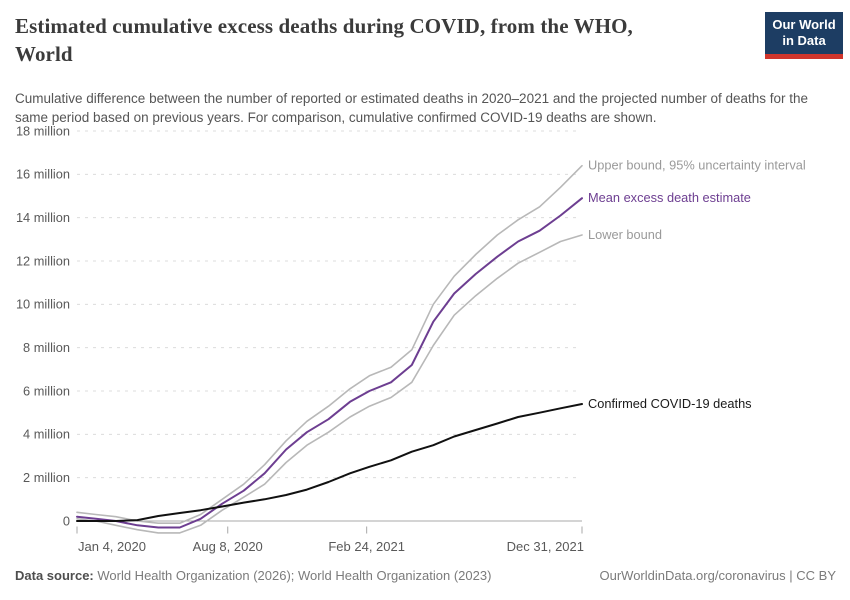 Image resolution: width=850 pixels, height=600 pixels. What do you see at coordinates (44, 53) in the screenshot?
I see `title-line-2: World` at bounding box center [44, 53].